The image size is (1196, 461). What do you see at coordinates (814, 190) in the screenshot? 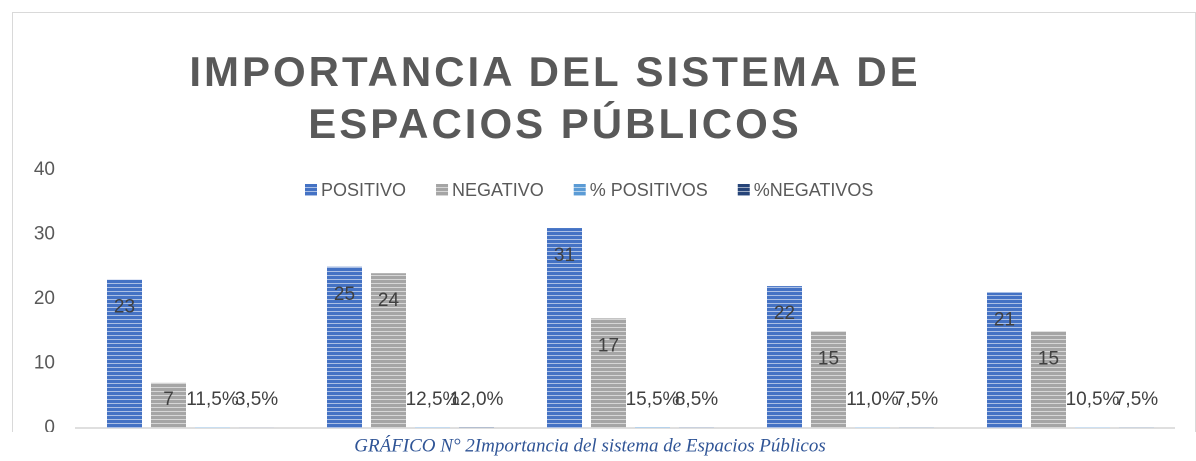
I see `legend-label: %NEGATIVOS` at bounding box center [814, 190].